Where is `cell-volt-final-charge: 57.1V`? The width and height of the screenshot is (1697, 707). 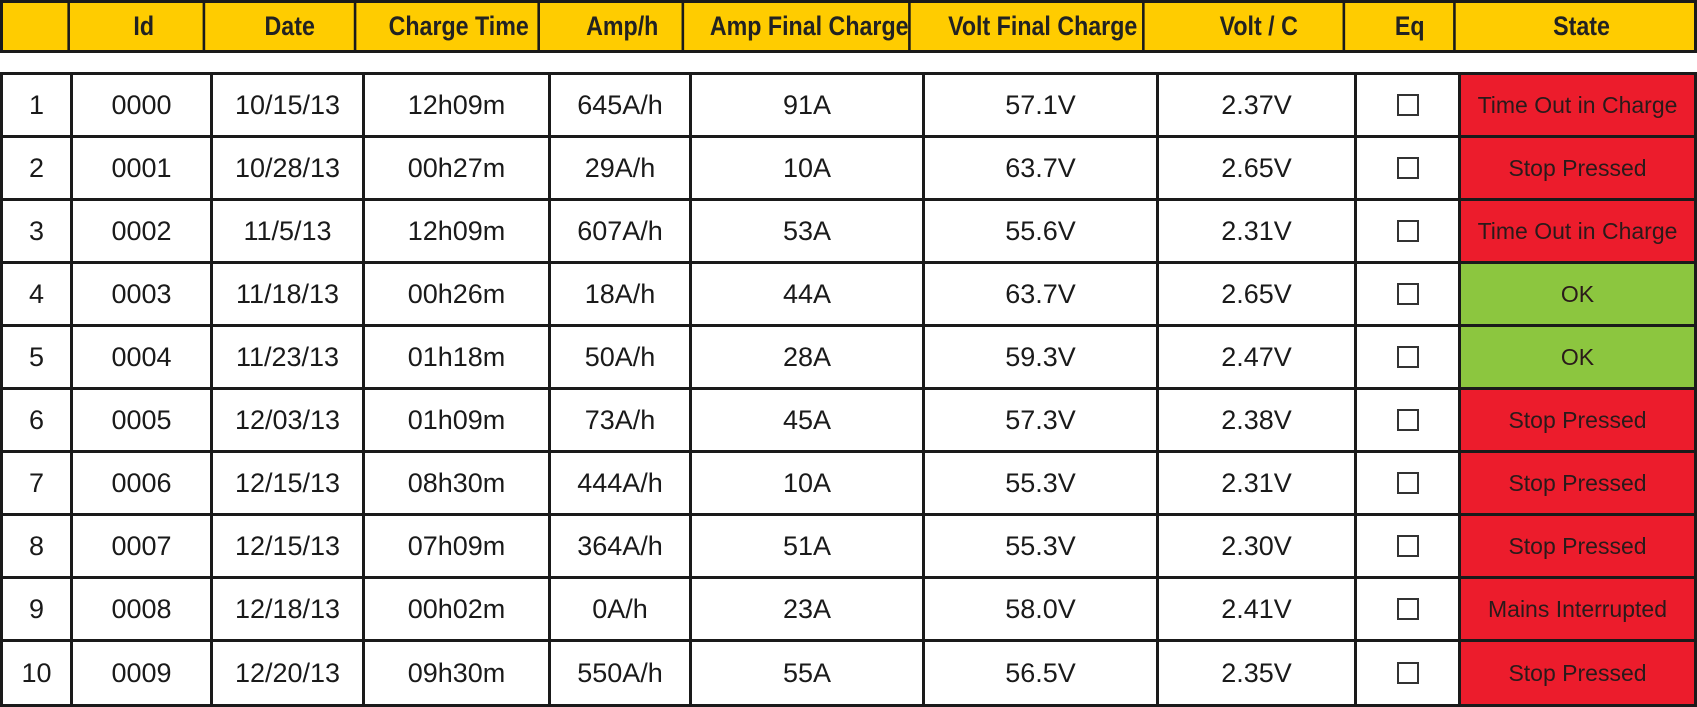 cell-volt-final-charge: 57.1V is located at coordinates (1042, 105).